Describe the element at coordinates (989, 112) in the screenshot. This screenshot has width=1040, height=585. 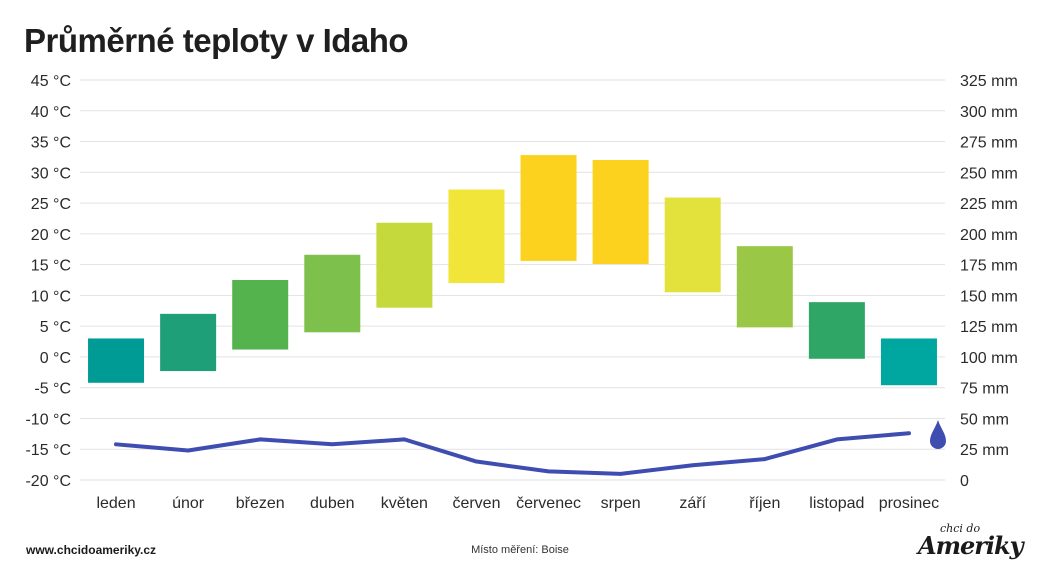
I see `y-right-tick-label: 300 mm` at that location.